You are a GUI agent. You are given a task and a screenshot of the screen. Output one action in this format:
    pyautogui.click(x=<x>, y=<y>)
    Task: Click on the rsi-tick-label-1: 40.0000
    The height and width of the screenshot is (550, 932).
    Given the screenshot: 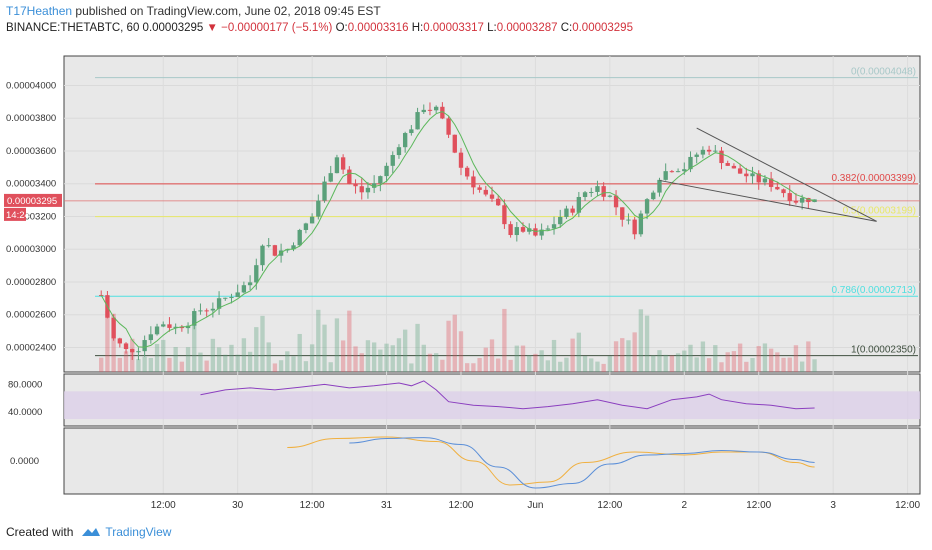 What is the action you would take?
    pyautogui.click(x=25, y=412)
    